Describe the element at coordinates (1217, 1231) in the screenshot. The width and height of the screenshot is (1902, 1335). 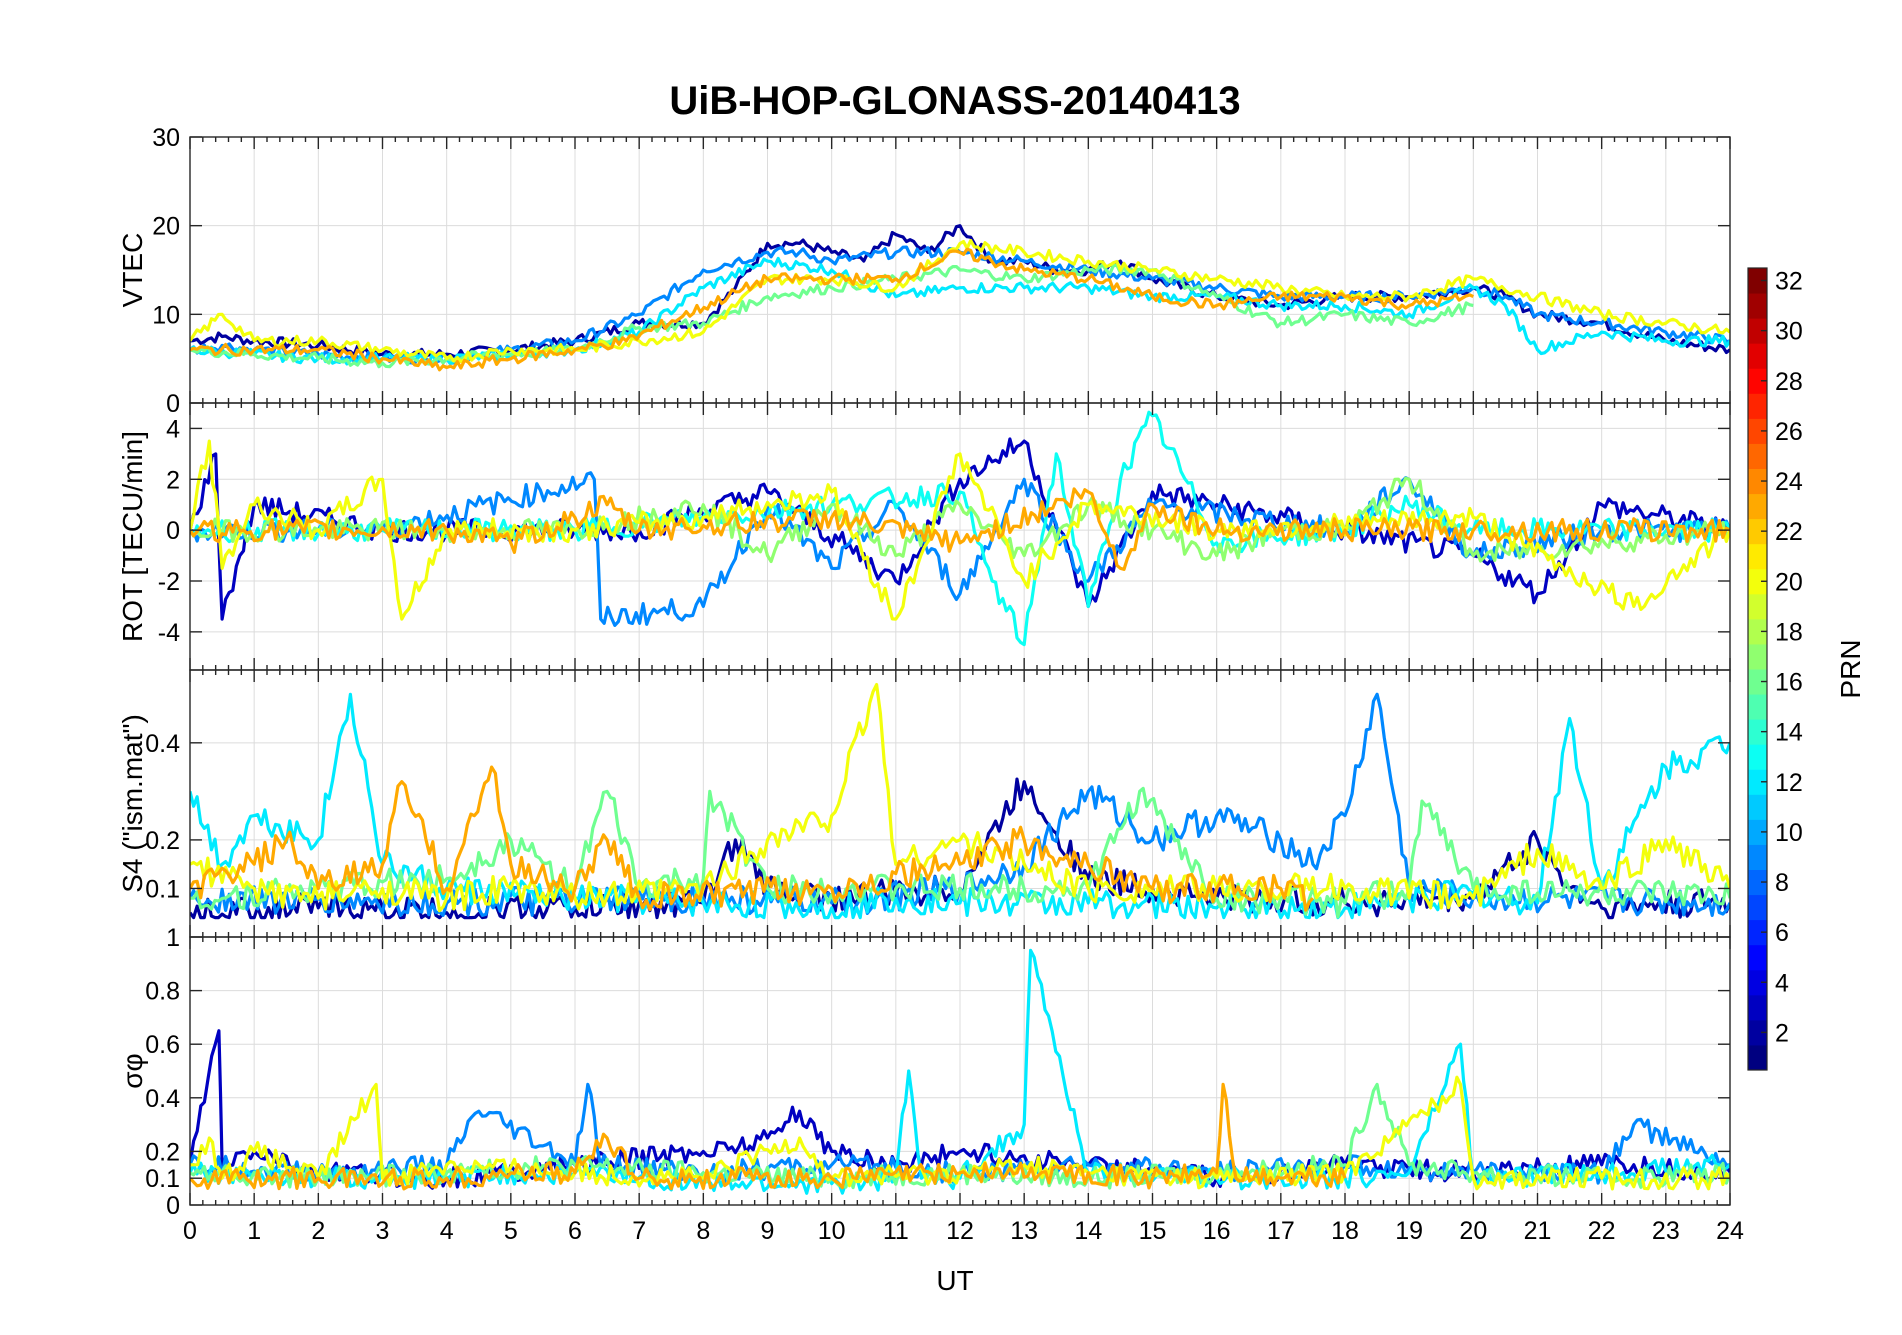
I see `x-tick-label: 16` at that location.